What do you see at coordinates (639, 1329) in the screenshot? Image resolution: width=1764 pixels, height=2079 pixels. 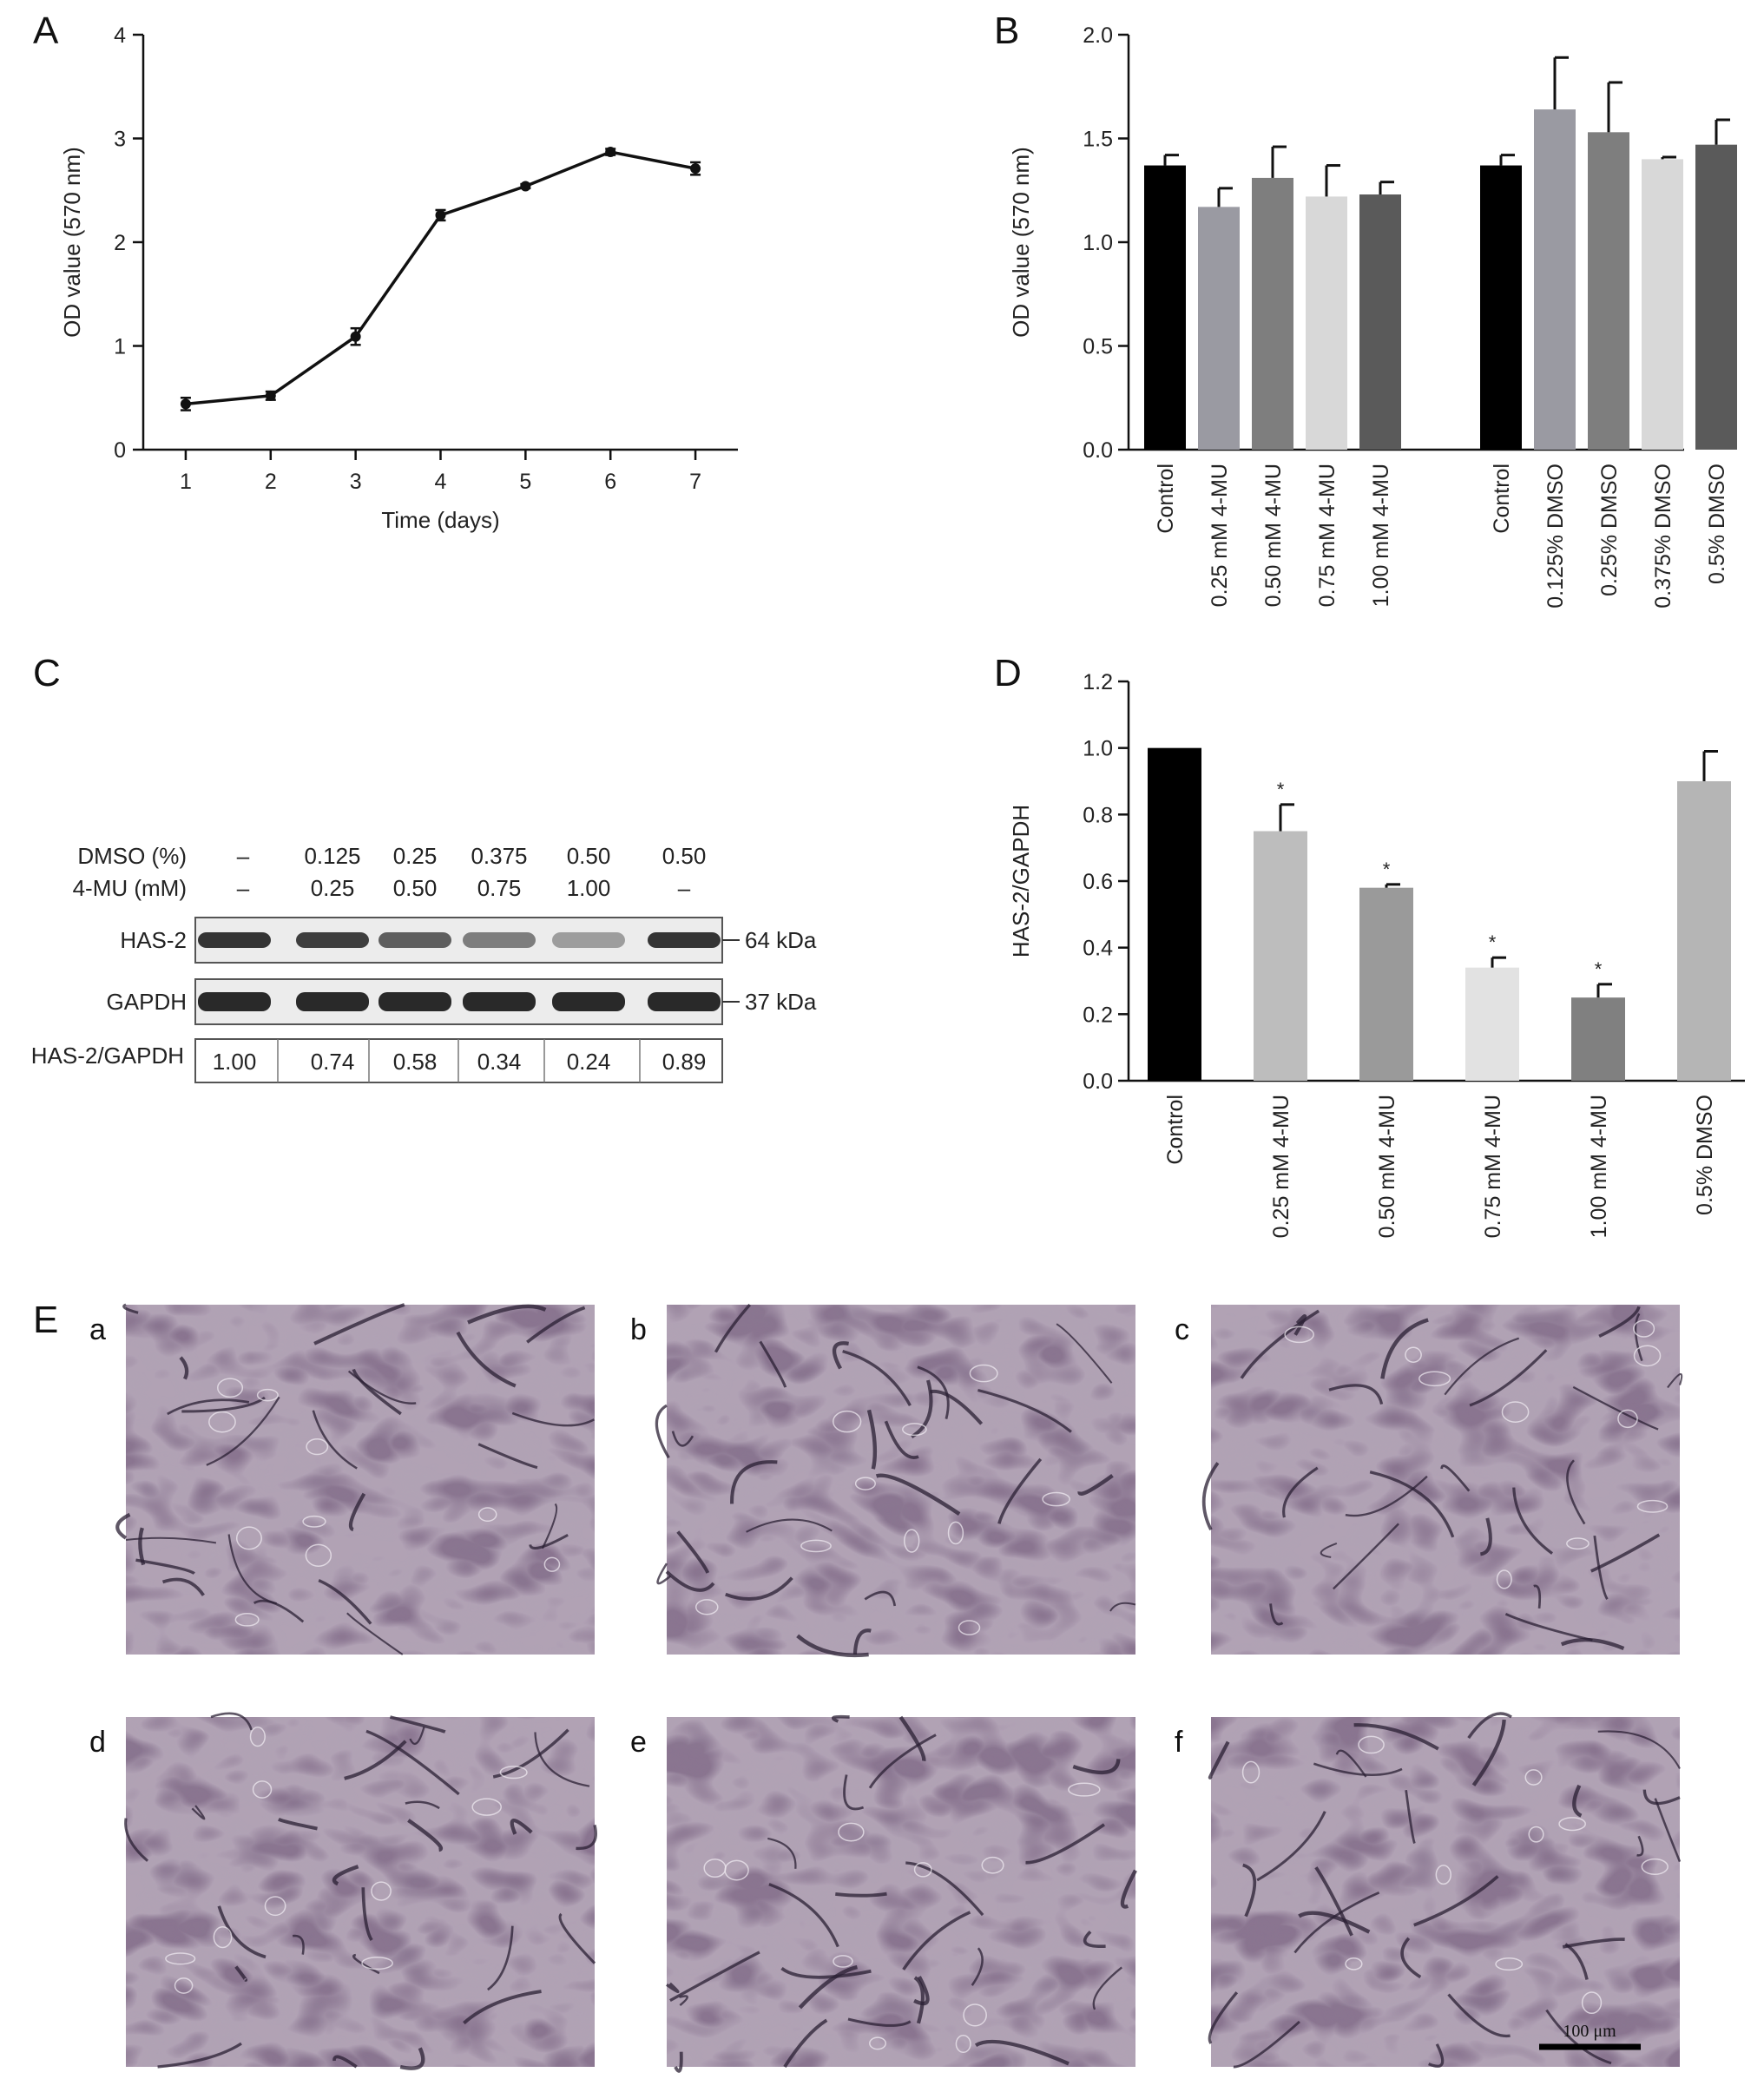 I see `micrograph-label: b` at bounding box center [639, 1329].